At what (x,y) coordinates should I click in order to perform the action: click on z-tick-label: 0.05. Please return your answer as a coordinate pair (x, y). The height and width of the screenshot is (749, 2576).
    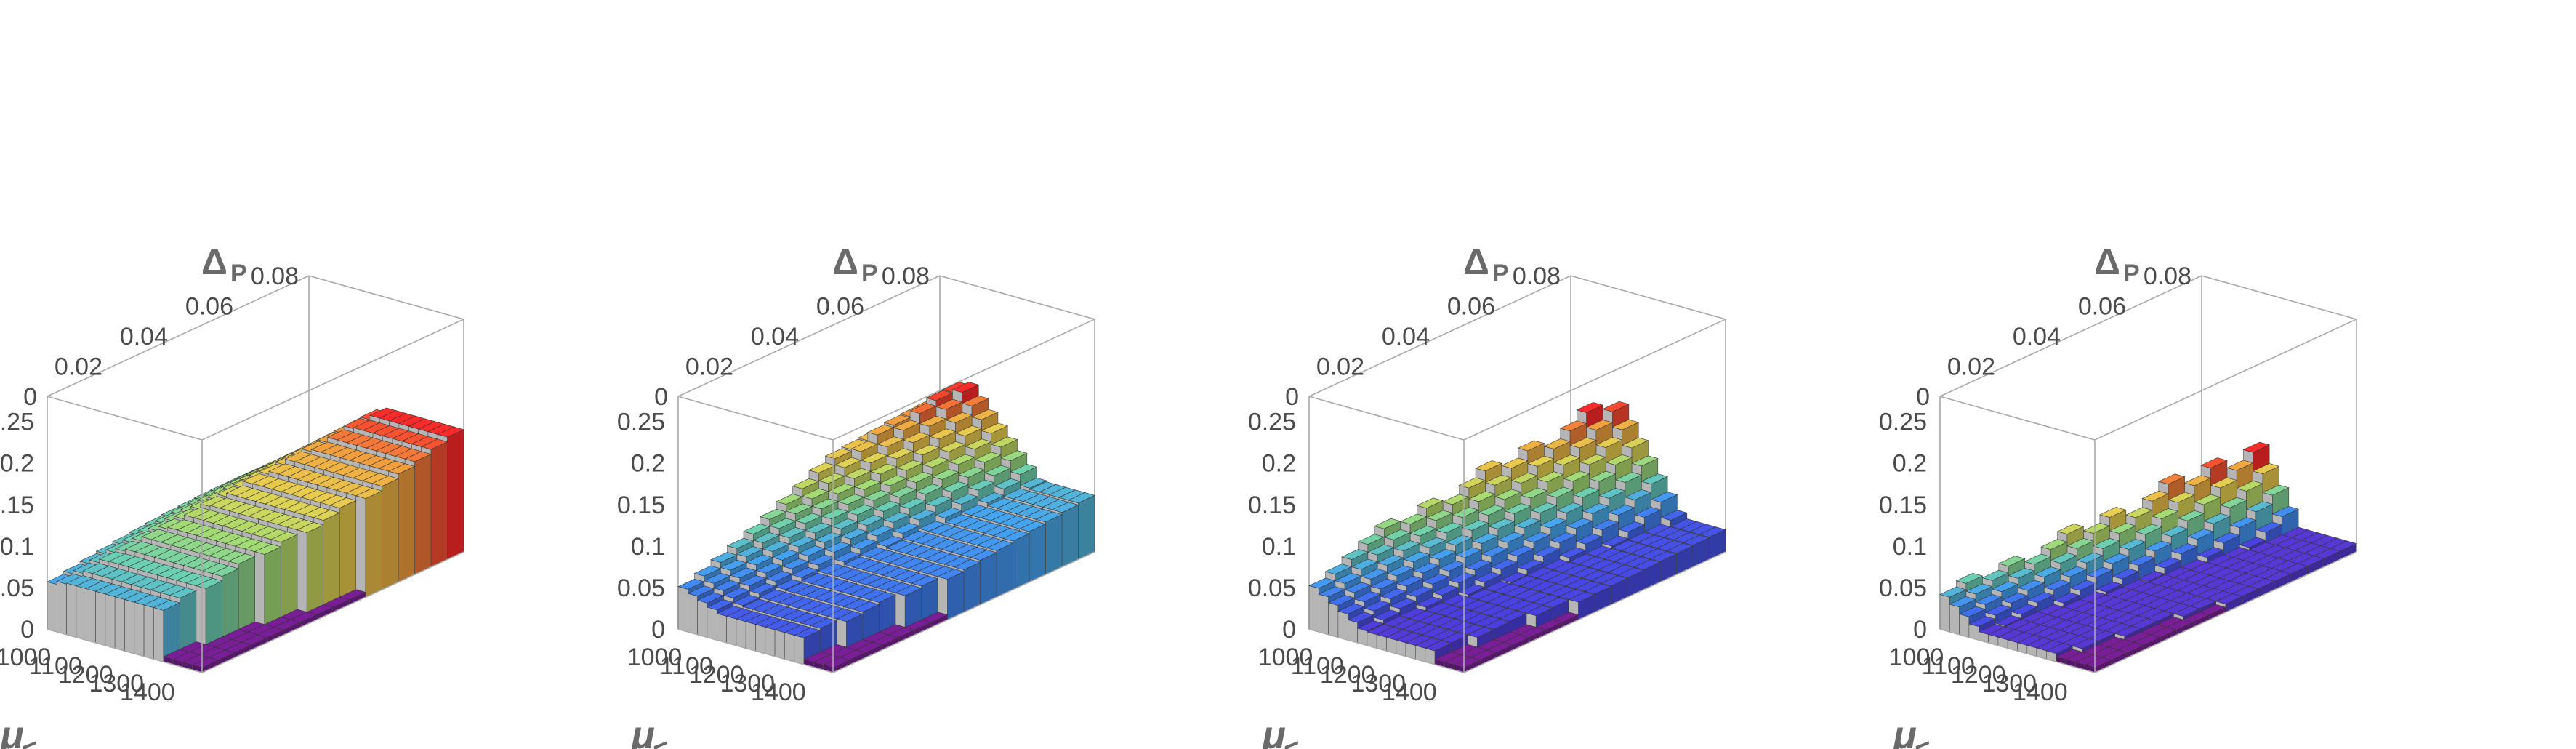
    Looking at the image, I should click on (17, 588).